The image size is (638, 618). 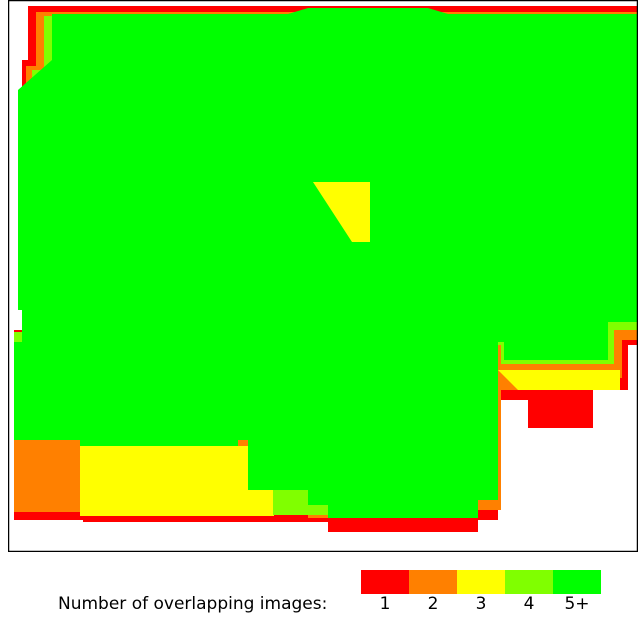 I want to click on colorbar-tick-label: 1, so click(x=385, y=604).